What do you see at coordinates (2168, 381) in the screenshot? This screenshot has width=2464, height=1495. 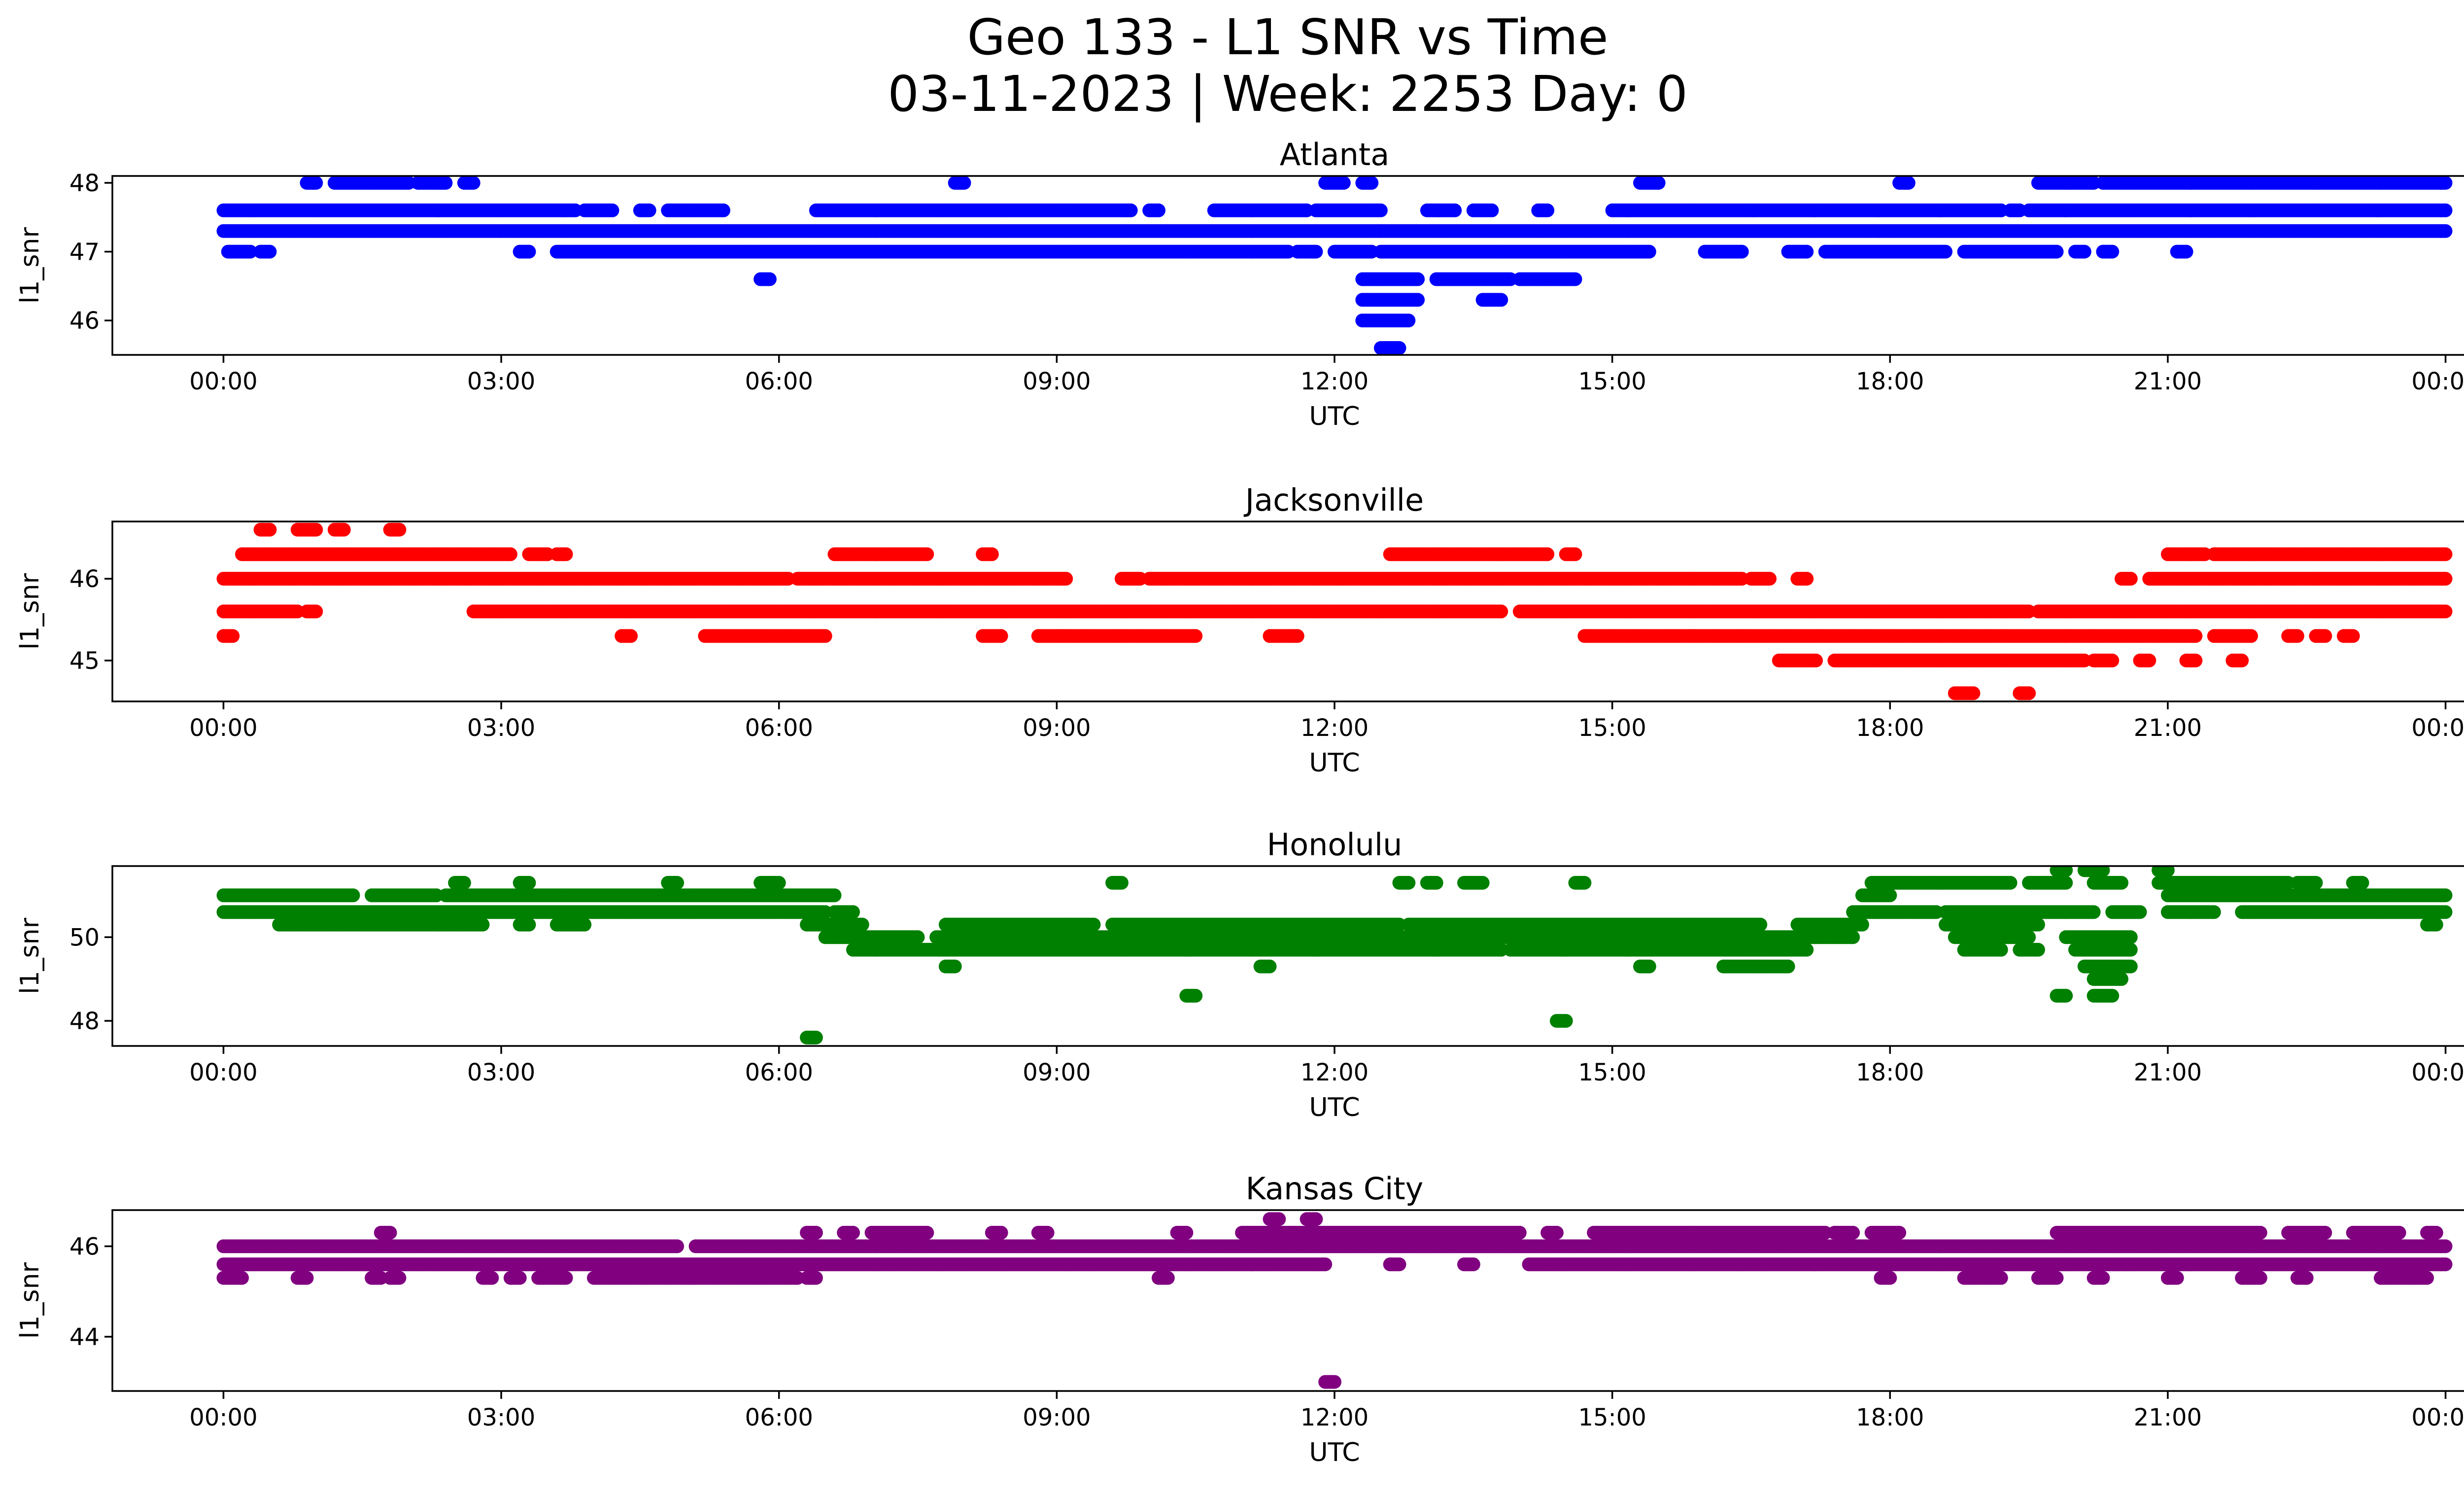 I see `x-tick-label: 21:00` at bounding box center [2168, 381].